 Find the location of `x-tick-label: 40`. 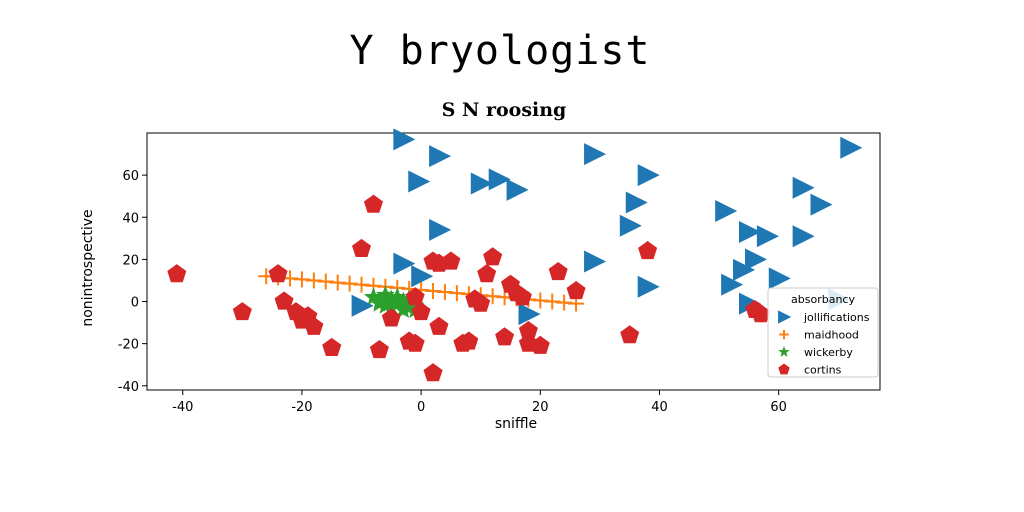

x-tick-label: 40 is located at coordinates (659, 407).